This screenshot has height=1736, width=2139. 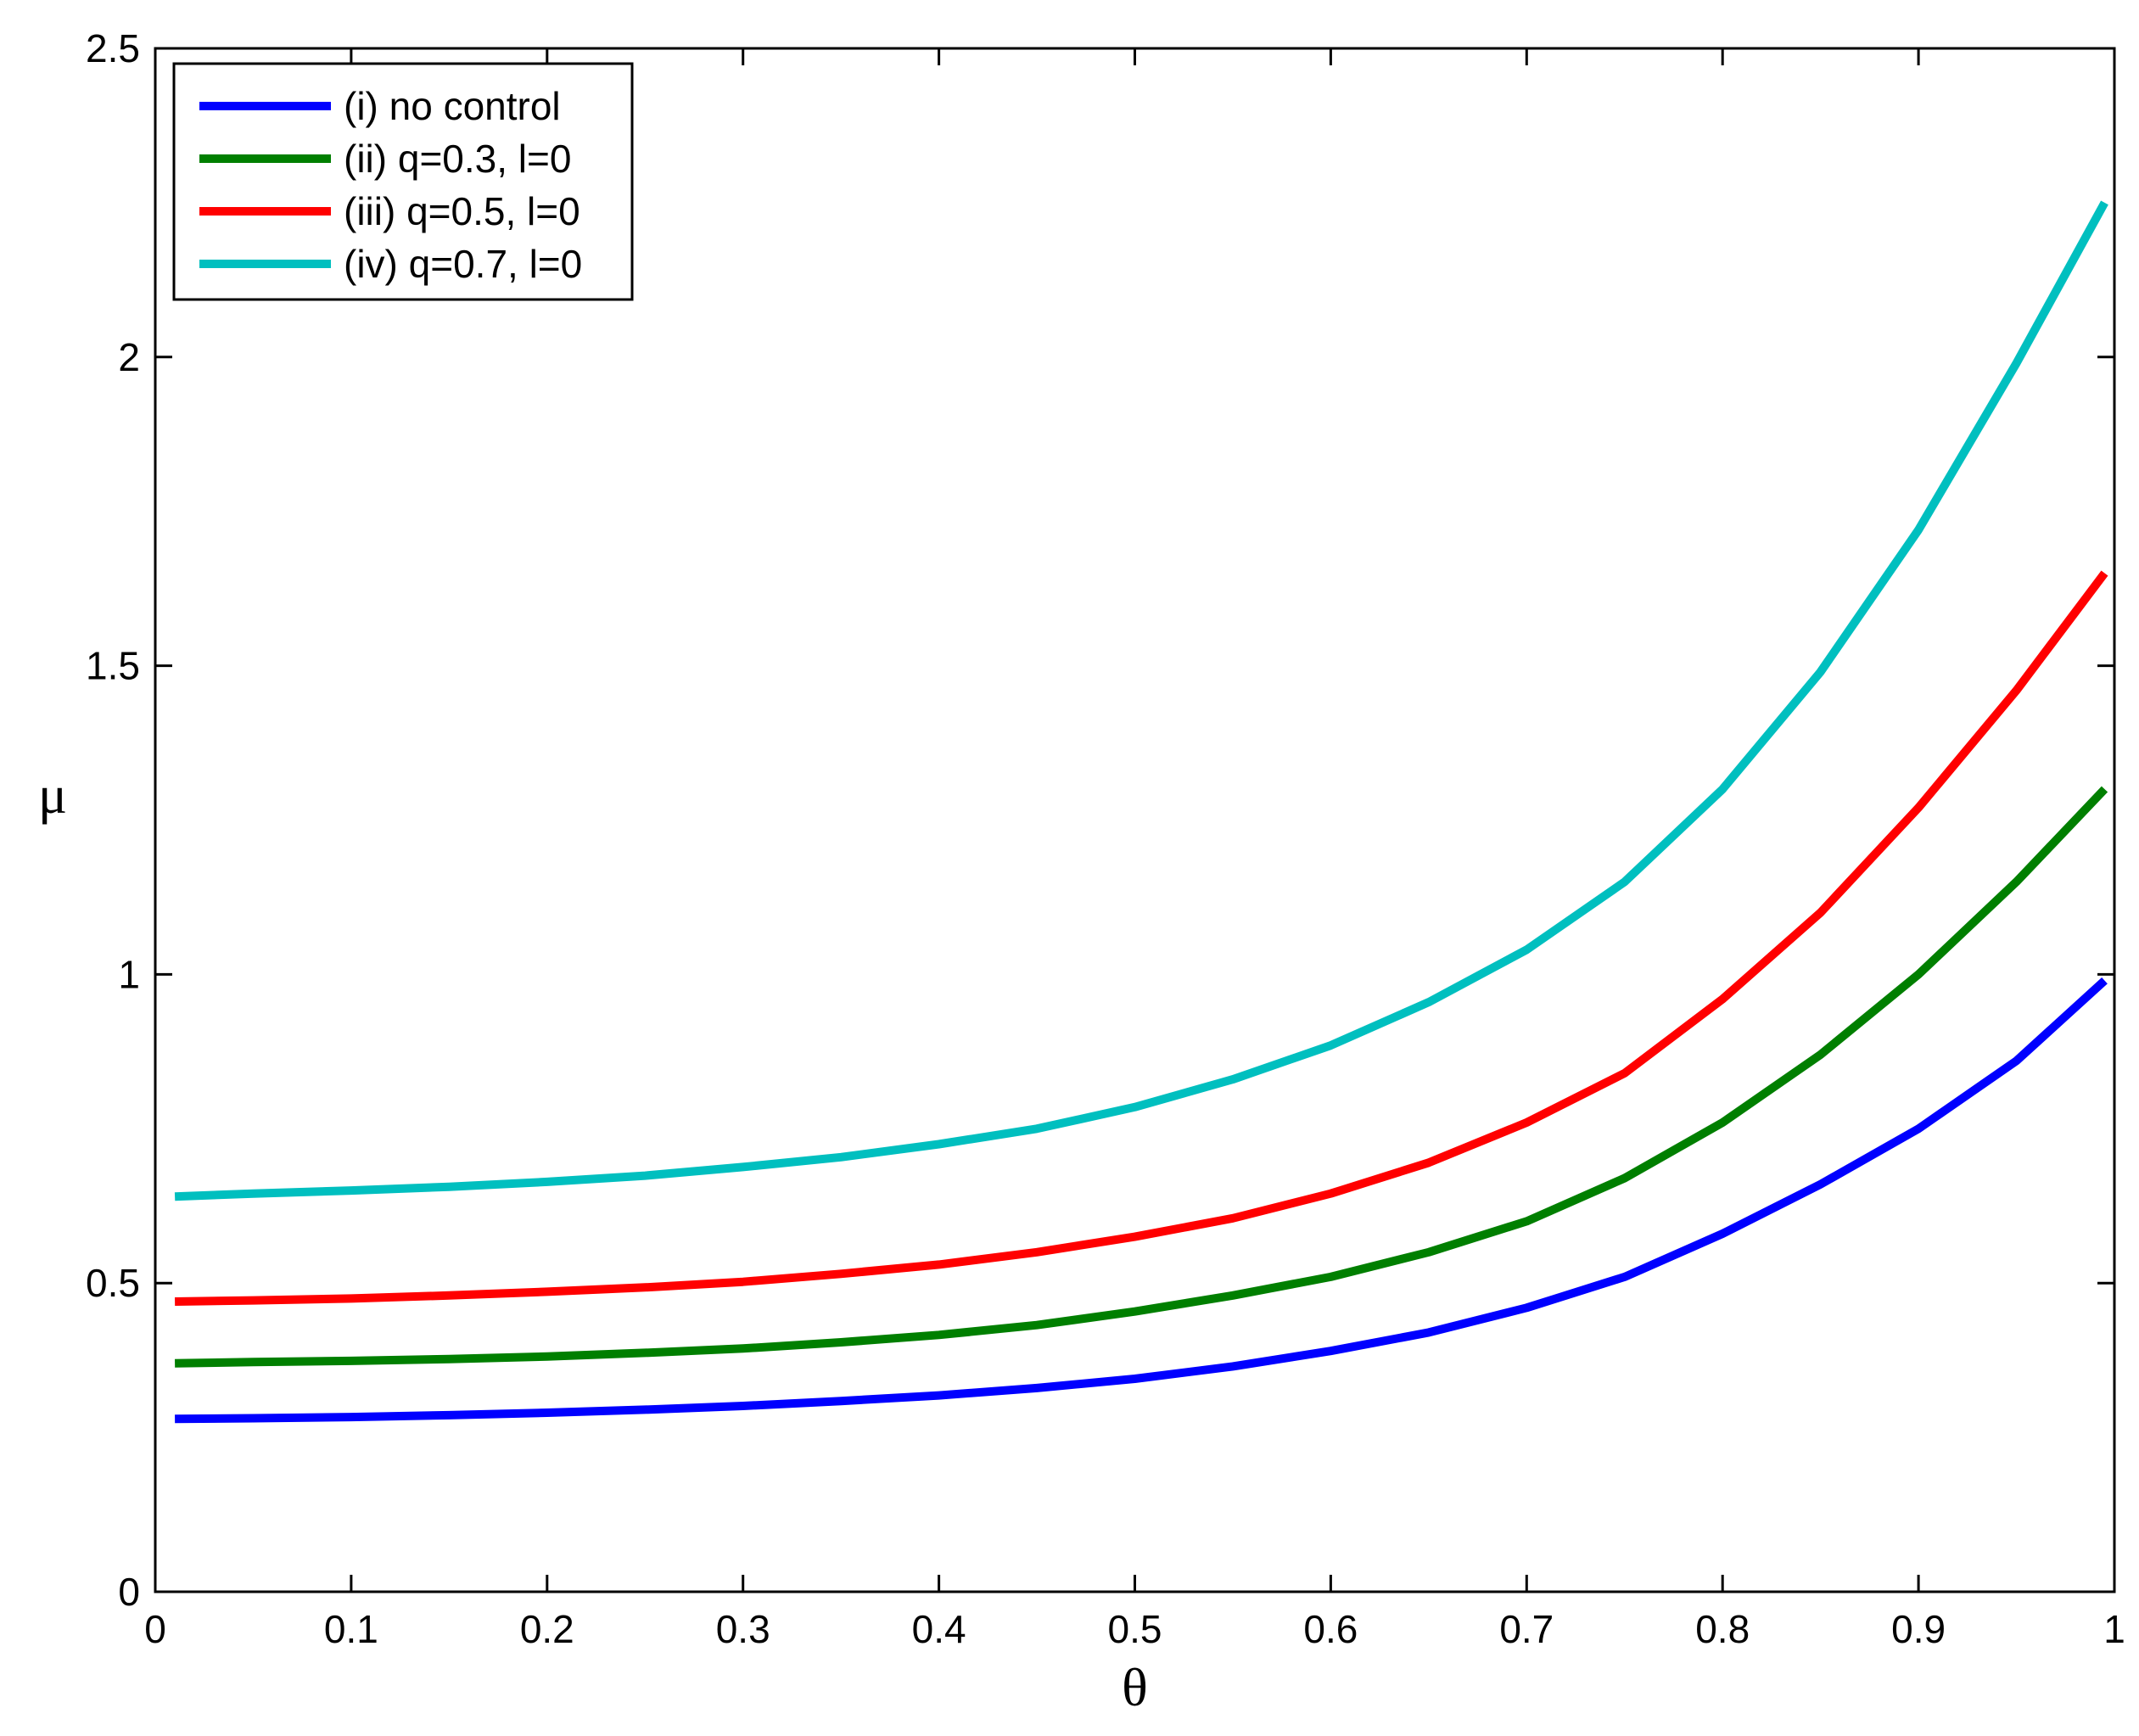 I want to click on y-tick-label: 2.5, so click(x=113, y=48).